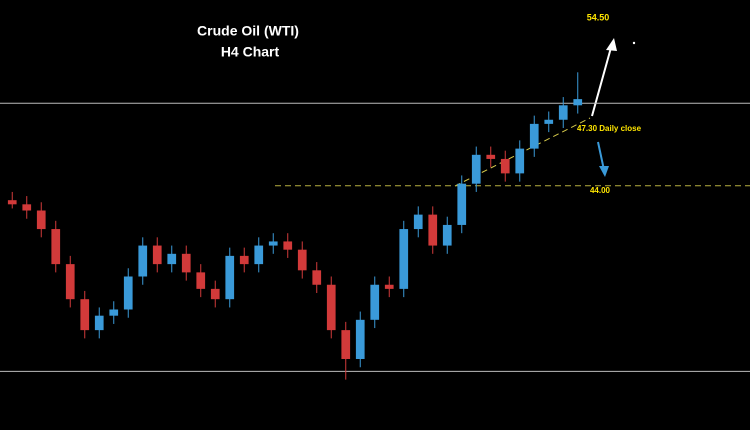 The width and height of the screenshot is (750, 430). What do you see at coordinates (609, 128) in the screenshot?
I see `daily-close-label: 47.30 Daily close` at bounding box center [609, 128].